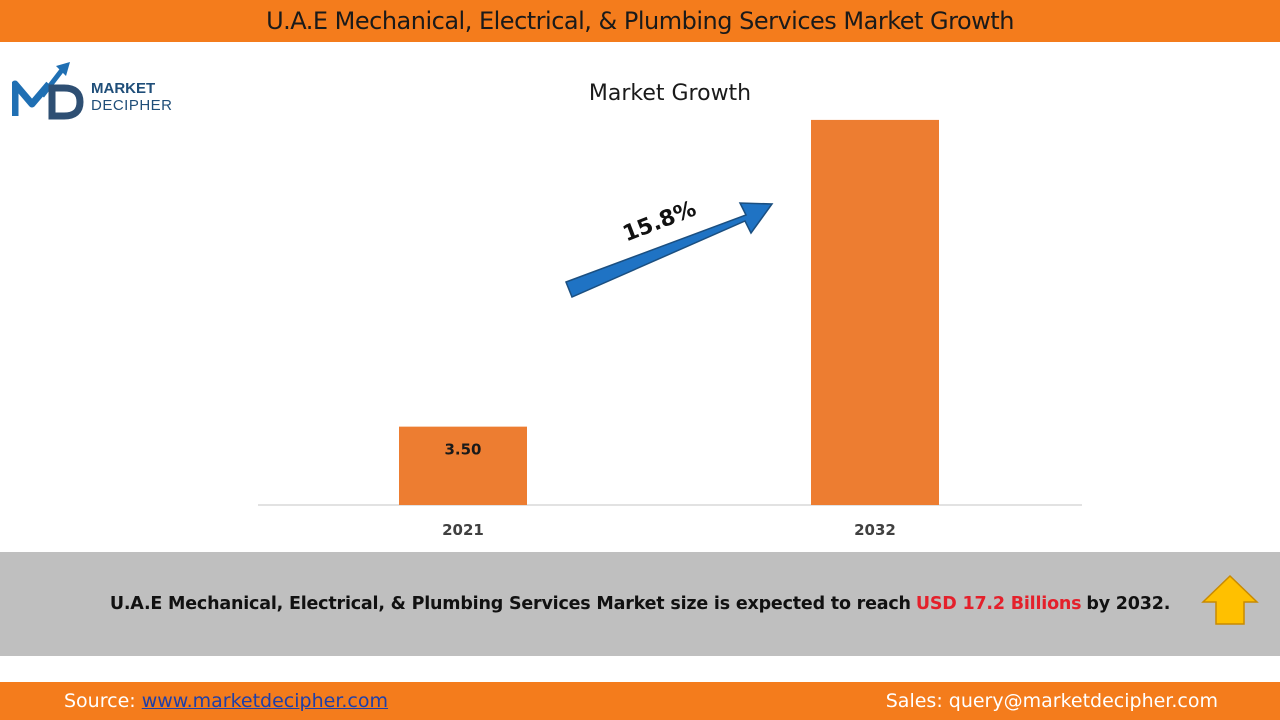 Image resolution: width=1280 pixels, height=720 pixels. I want to click on summary-highlight: USD 17.2 Billions, so click(998, 604).